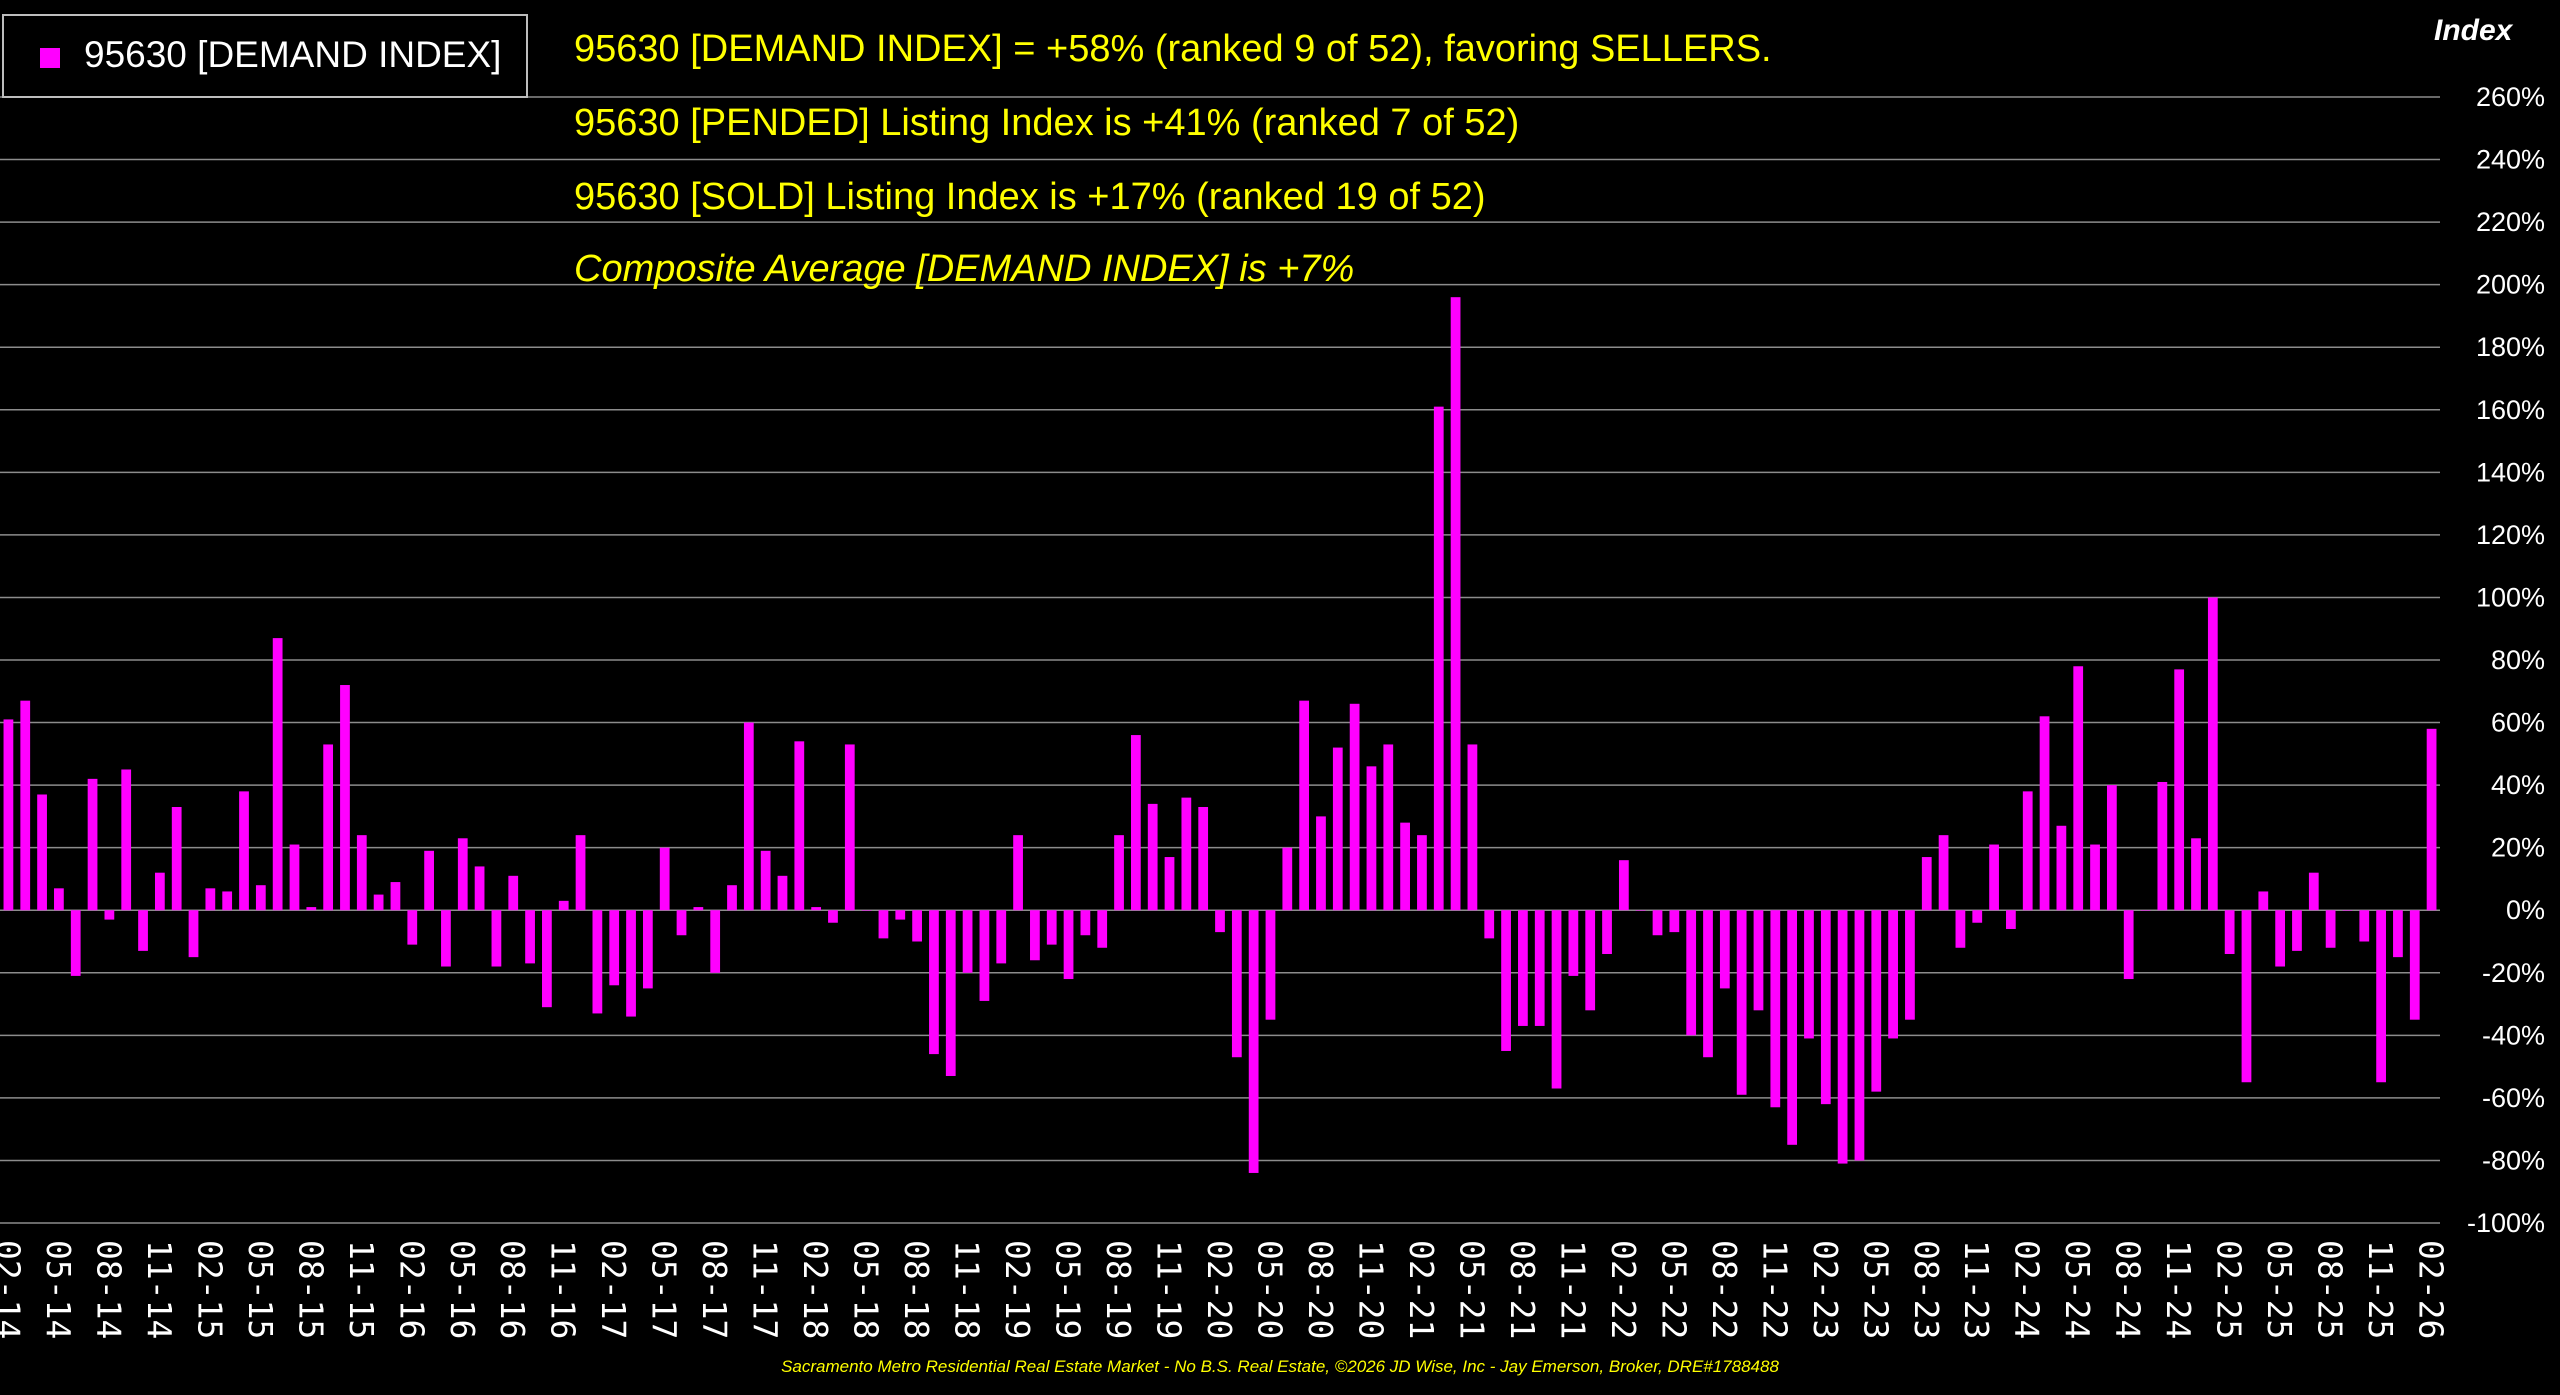  Describe the element at coordinates (1219, 1289) in the screenshot. I see `x-tick-label: 02-20` at that location.